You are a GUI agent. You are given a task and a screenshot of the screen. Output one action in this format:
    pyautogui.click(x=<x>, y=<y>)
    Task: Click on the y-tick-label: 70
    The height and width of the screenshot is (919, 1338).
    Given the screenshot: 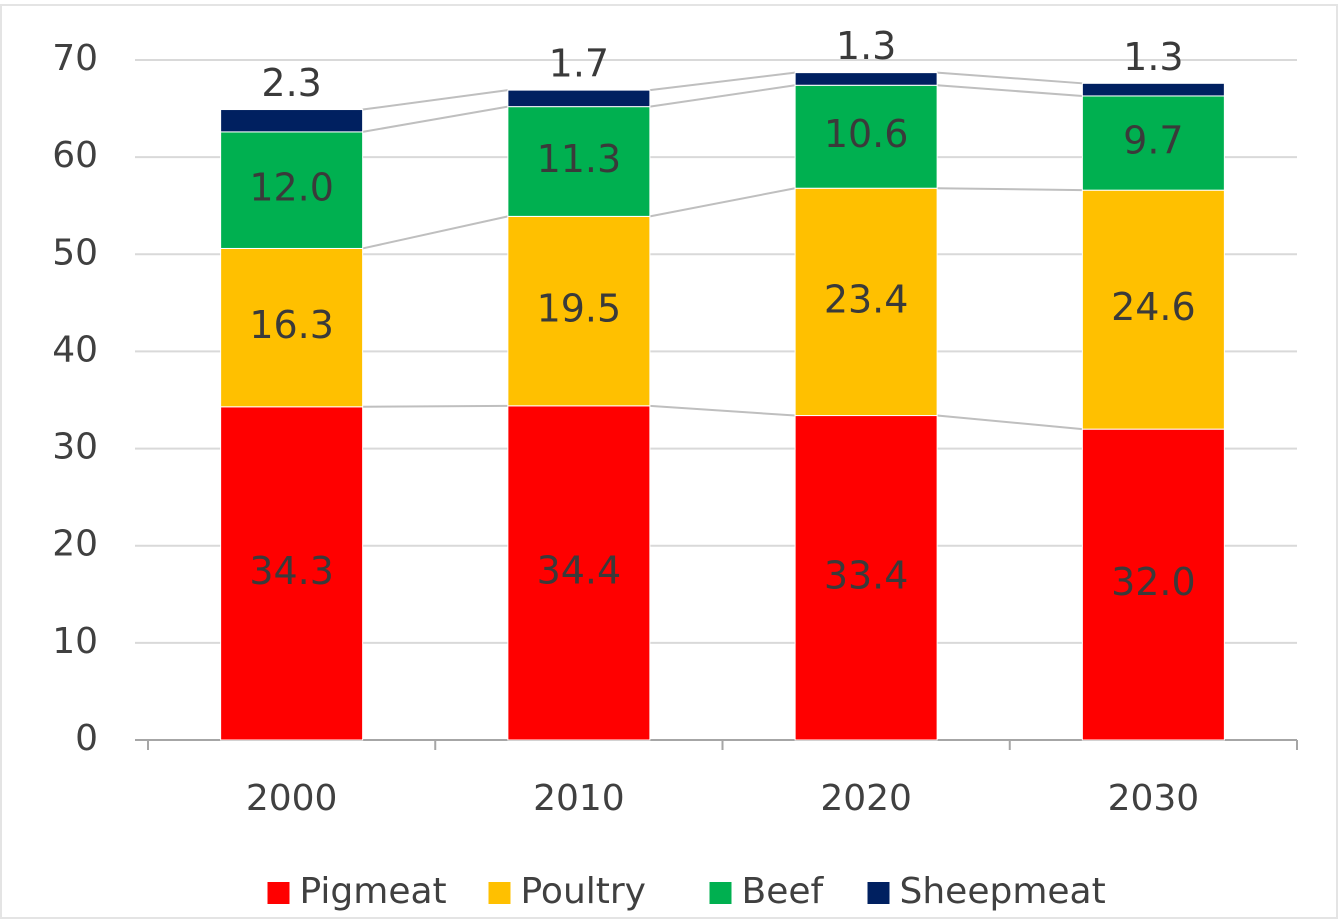 What is the action you would take?
    pyautogui.click(x=75, y=58)
    